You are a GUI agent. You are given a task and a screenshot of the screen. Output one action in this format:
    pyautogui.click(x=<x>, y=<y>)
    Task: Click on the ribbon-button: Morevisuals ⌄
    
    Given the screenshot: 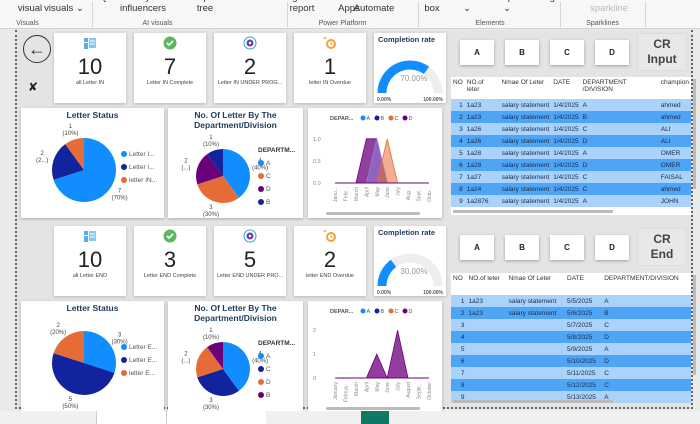 What is the action you would take?
    pyautogui.click(x=64, y=7)
    